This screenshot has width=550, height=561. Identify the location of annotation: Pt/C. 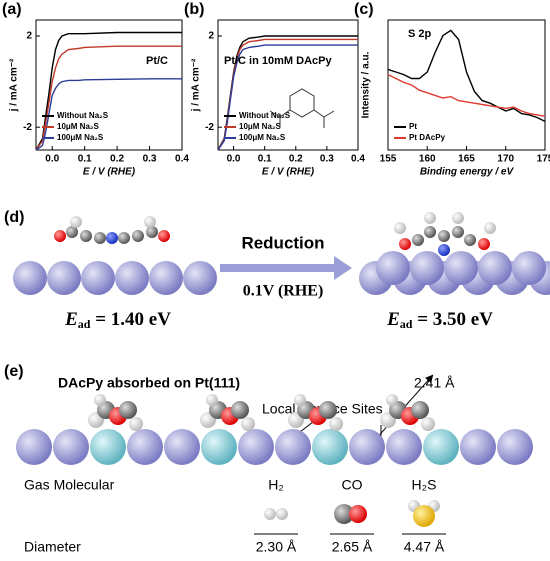
(157, 61).